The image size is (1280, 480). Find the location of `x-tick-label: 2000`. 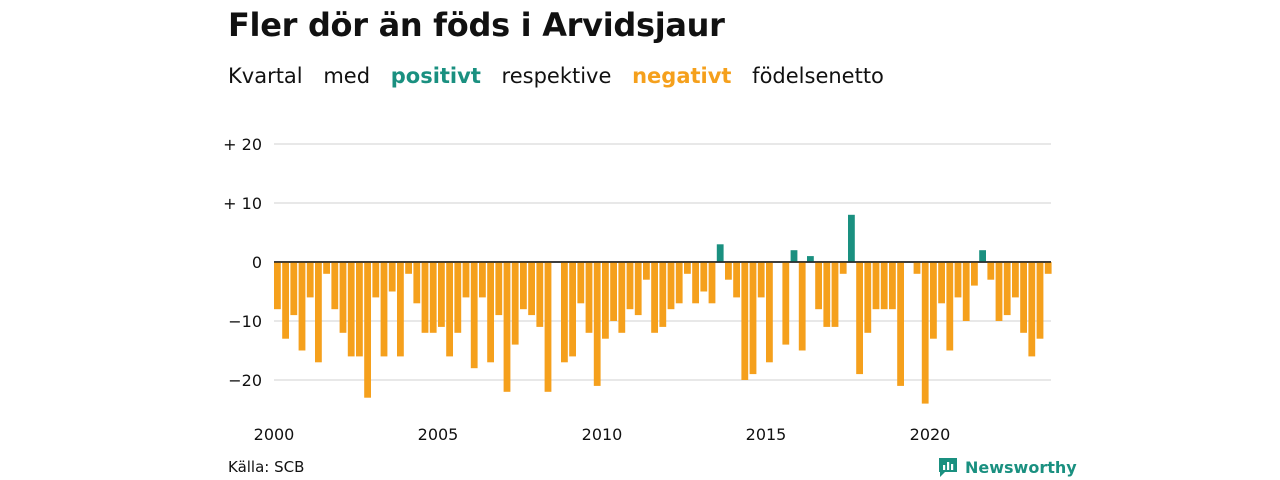

x-tick-label: 2000 is located at coordinates (274, 434).